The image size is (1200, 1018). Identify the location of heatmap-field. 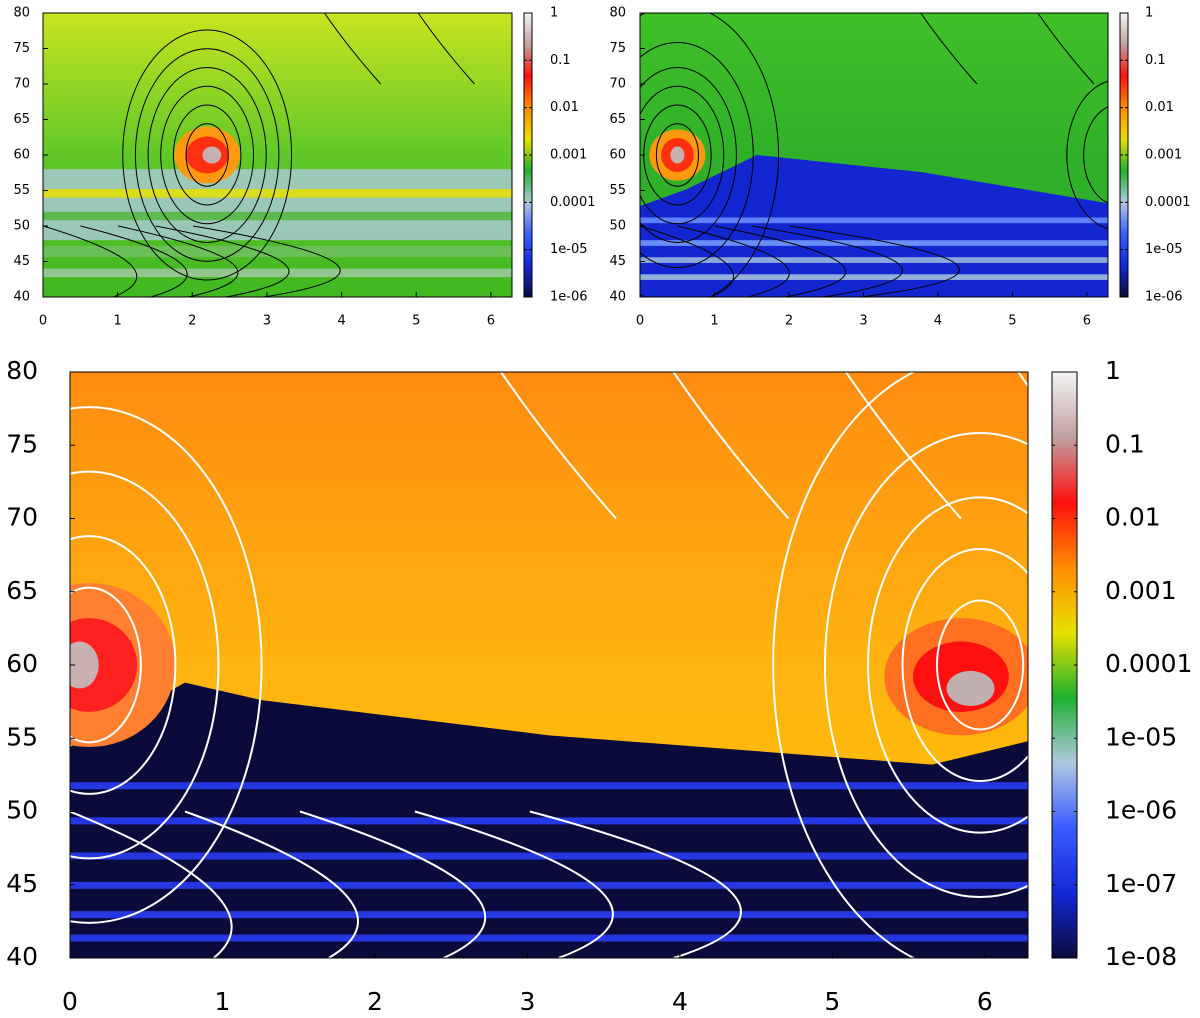
(874, 155).